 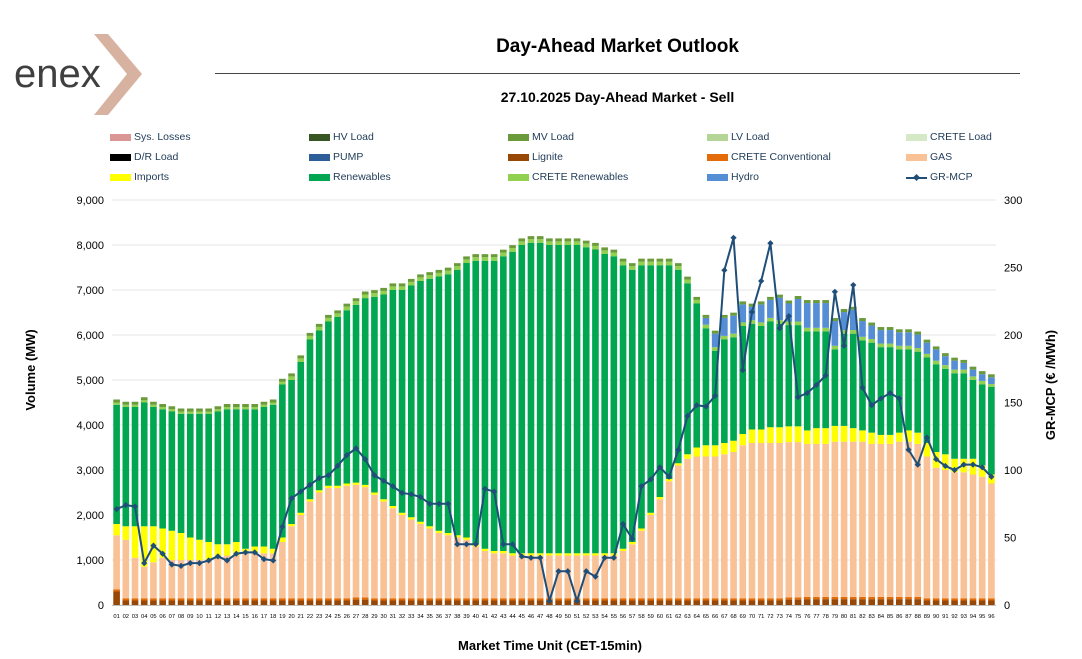 What do you see at coordinates (991, 617) in the screenshot?
I see `x-tick-label: 96` at bounding box center [991, 617].